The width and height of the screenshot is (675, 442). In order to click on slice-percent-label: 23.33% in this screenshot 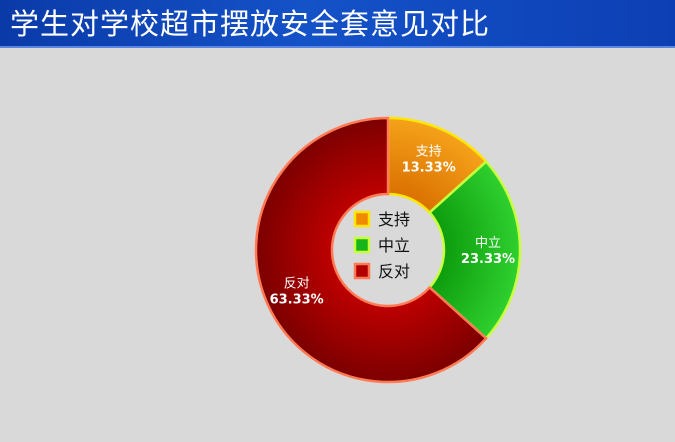, I will do `click(488, 259)`.